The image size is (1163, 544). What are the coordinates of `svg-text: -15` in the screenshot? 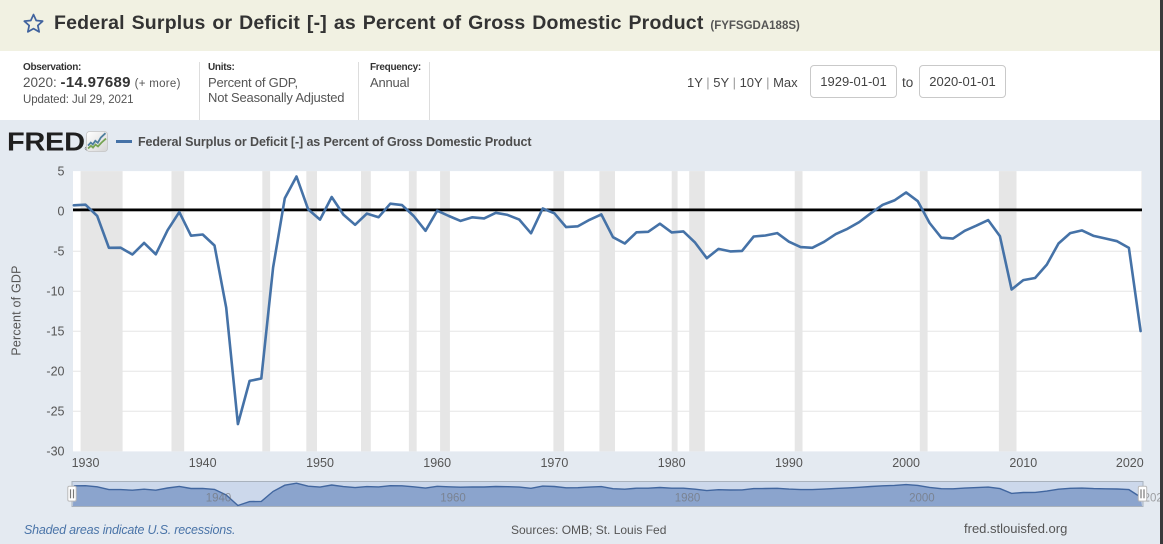 It's located at (55, 332).